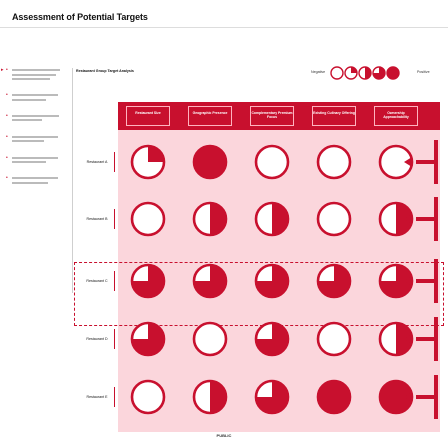 The image size is (448, 448). What do you see at coordinates (318, 72) in the screenshot?
I see `legend-negative-label: Negative` at bounding box center [318, 72].